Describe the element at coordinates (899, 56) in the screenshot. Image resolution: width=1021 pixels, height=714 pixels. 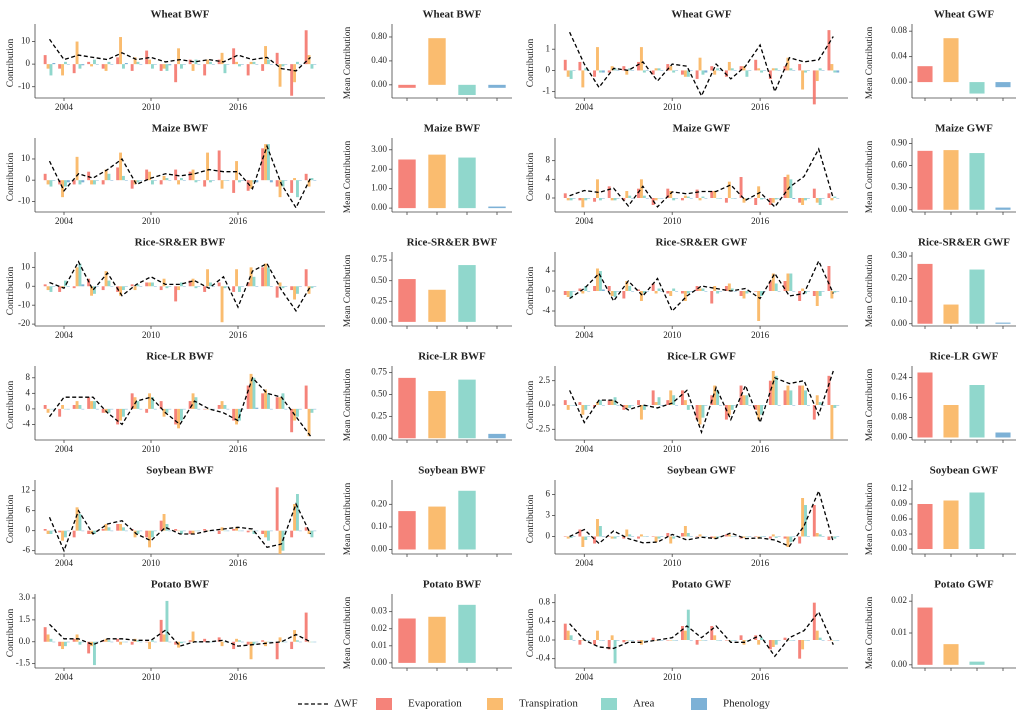
I see `y-tick-label: 0.04` at that location.